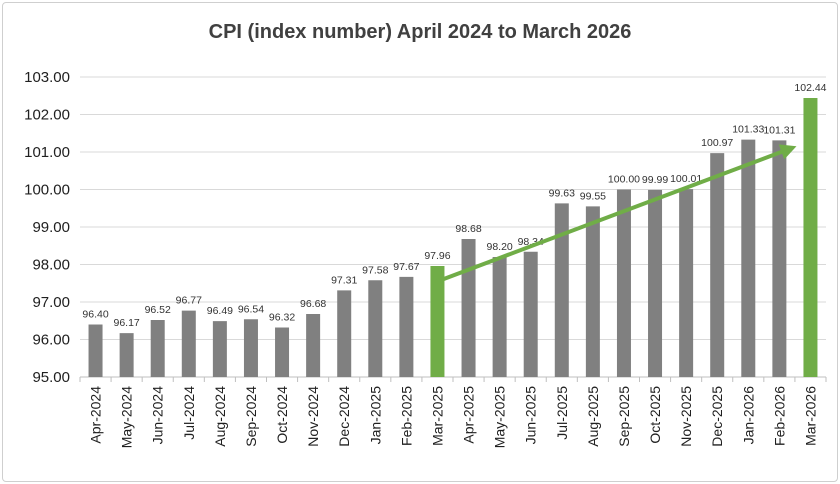 Image resolution: width=840 pixels, height=484 pixels. Describe the element at coordinates (95, 315) in the screenshot. I see `data-label-apr-2024: 96.40` at that location.